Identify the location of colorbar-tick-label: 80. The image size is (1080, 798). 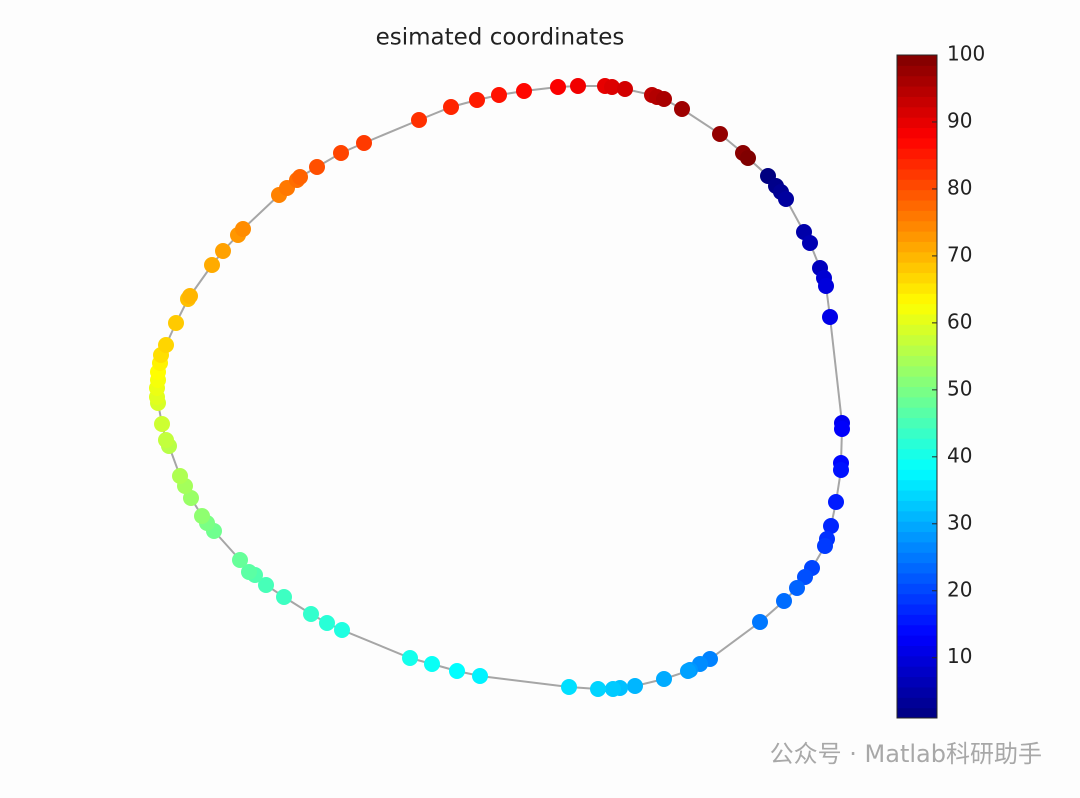
(959, 187).